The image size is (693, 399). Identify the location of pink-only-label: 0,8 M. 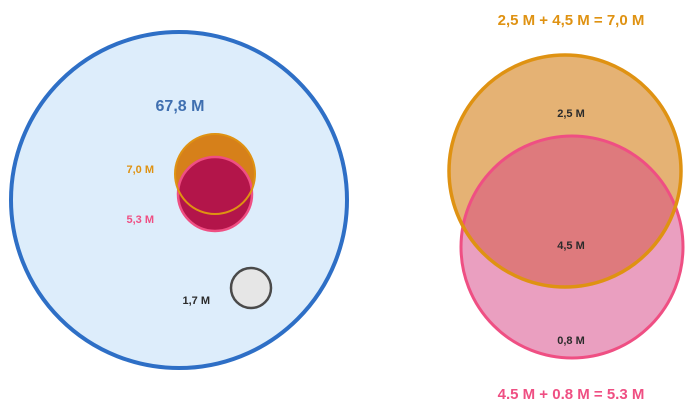
(571, 341).